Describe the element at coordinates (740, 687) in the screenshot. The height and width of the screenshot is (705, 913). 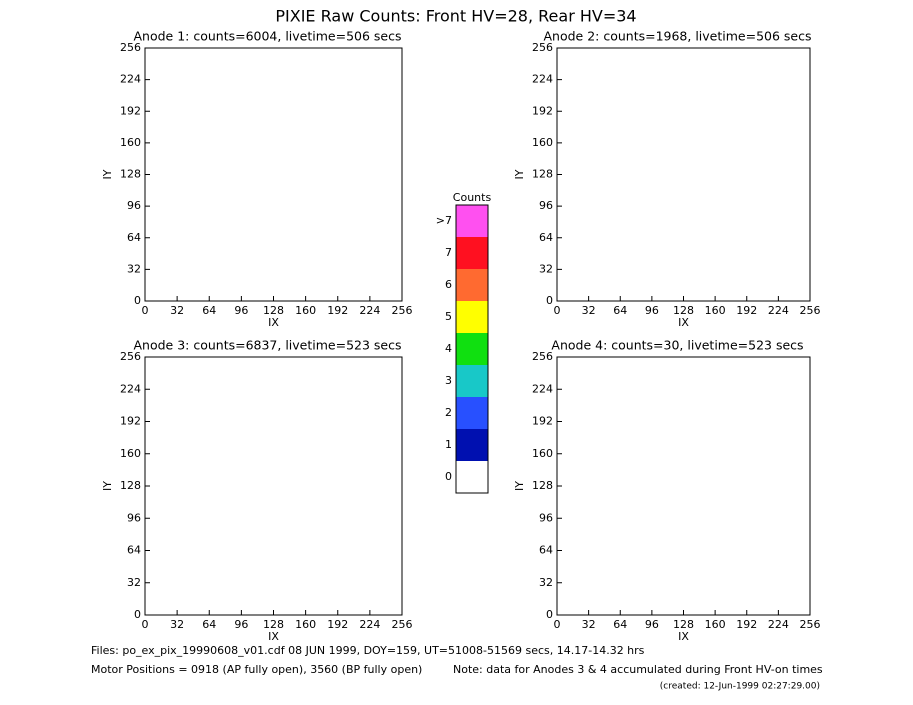
I see `footer-created: (created: 12-Jun-1999 02:27:29.00)` at that location.